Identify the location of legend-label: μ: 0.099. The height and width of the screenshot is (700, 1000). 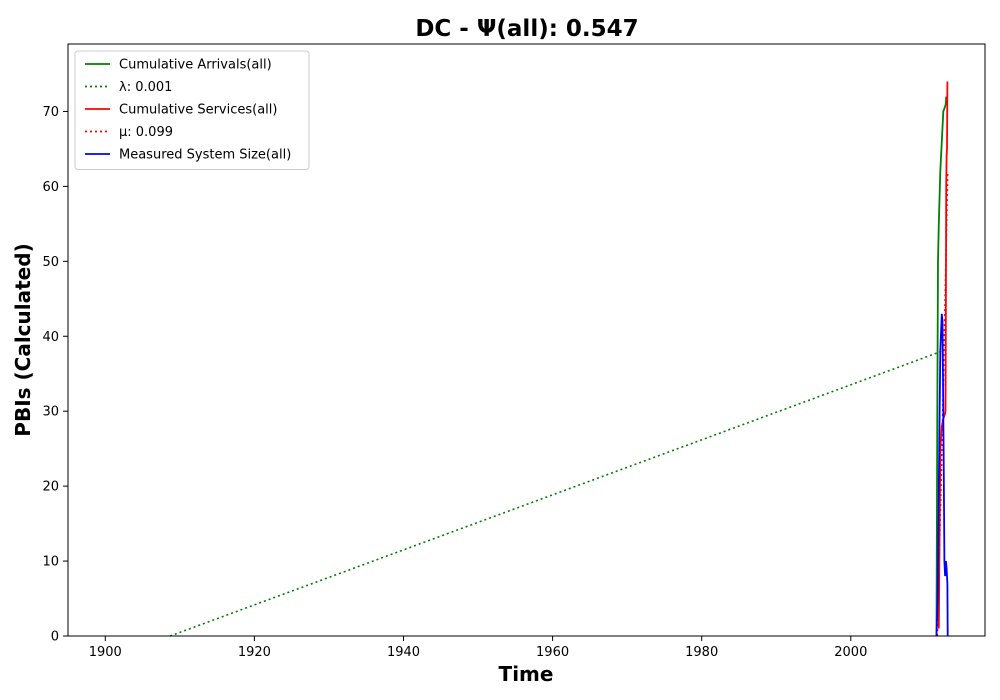
(146, 132).